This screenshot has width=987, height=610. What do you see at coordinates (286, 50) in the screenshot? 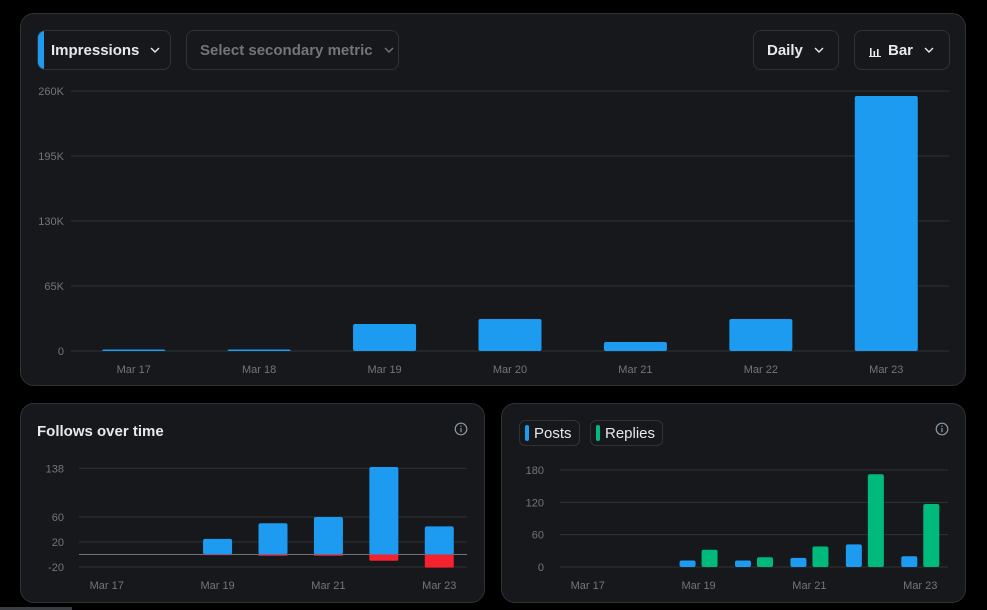
I see `secondary-metric-placeholder: Select secondary metric` at bounding box center [286, 50].